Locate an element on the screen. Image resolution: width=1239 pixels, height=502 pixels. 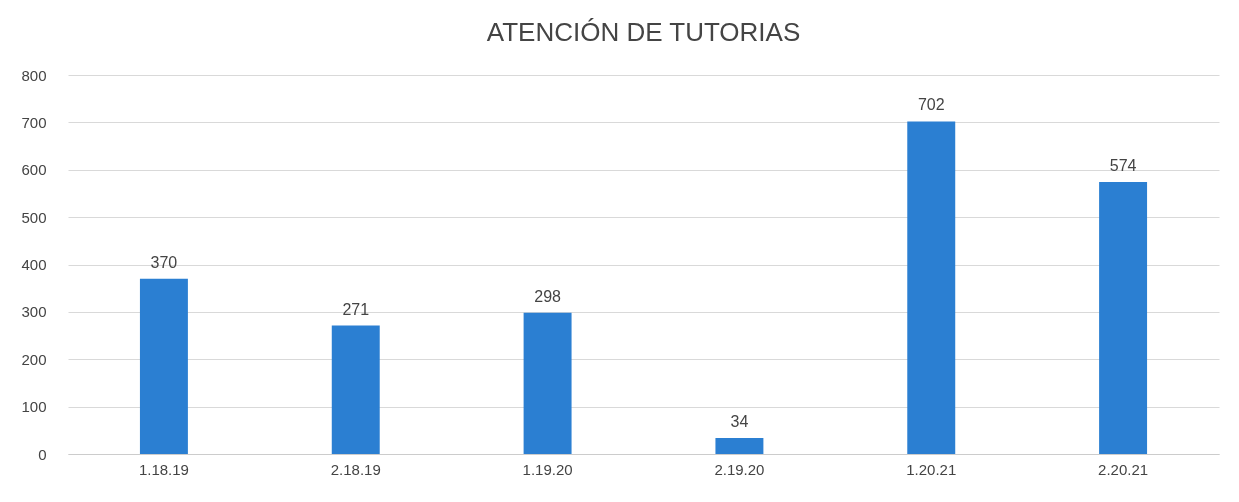
y-tick-label: 800 is located at coordinates (34, 75).